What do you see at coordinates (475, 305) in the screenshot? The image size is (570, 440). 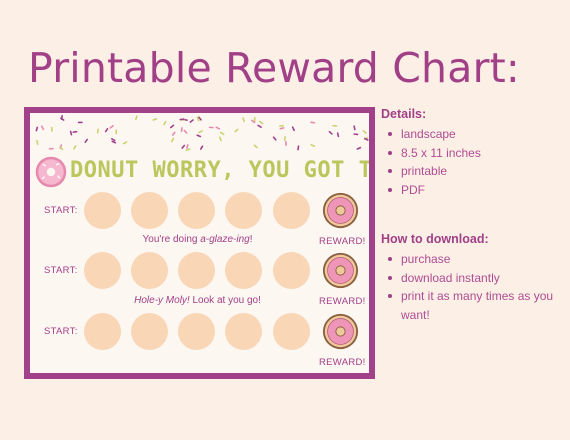 I see `list-item: print it as many times as you want!` at bounding box center [475, 305].